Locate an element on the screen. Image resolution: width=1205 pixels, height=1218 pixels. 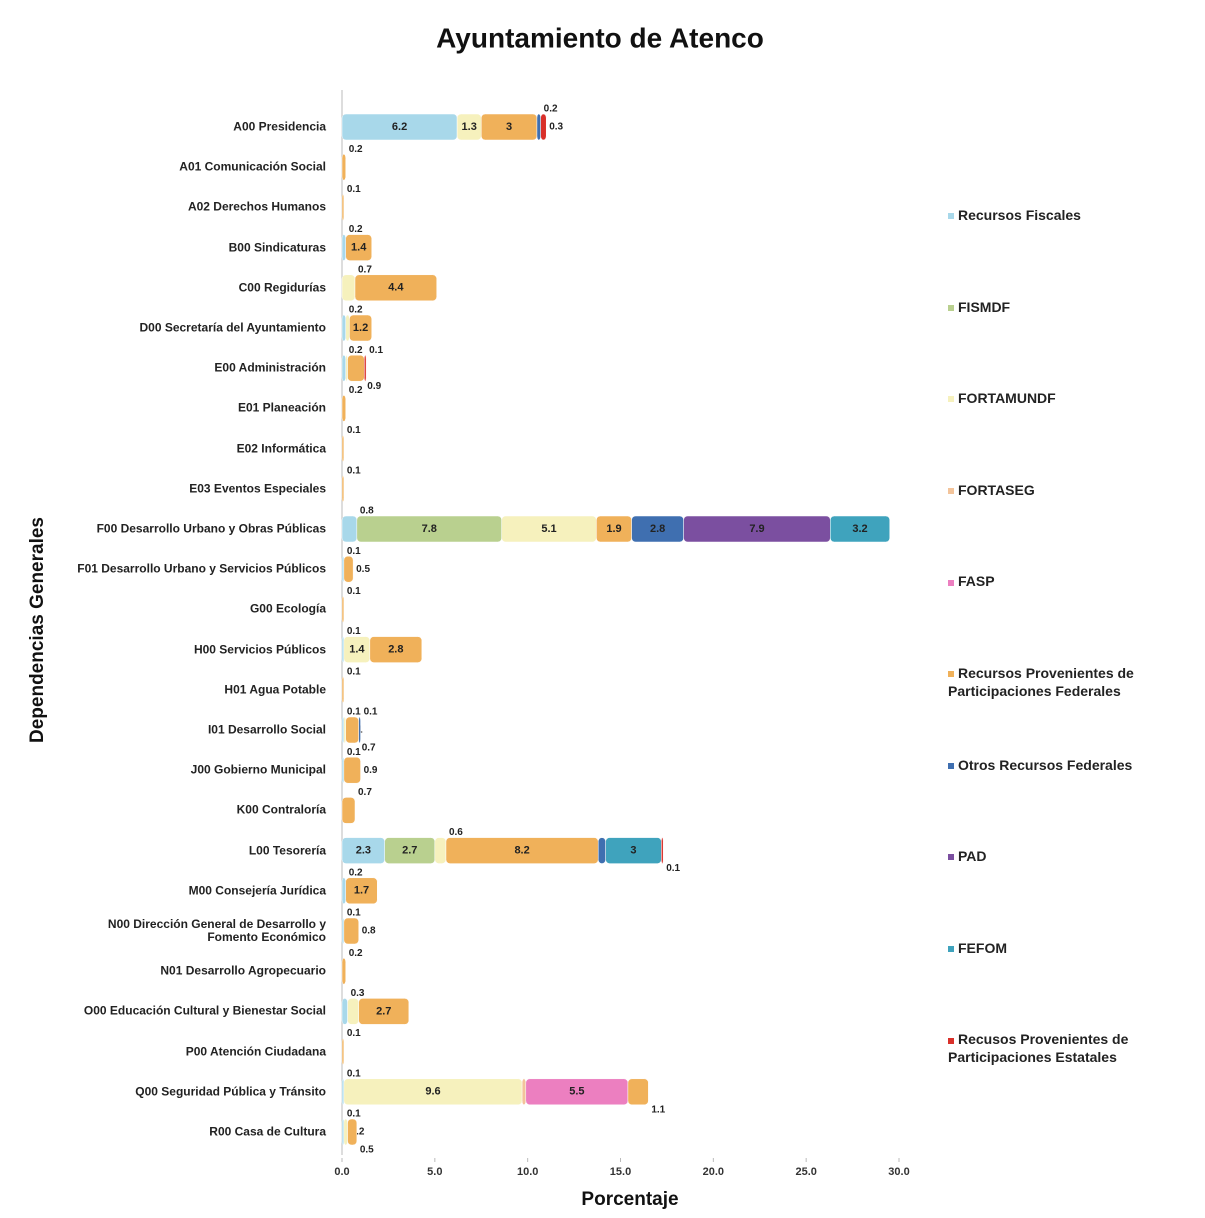
x-tick-label: 15.0 is located at coordinates (620, 1172).